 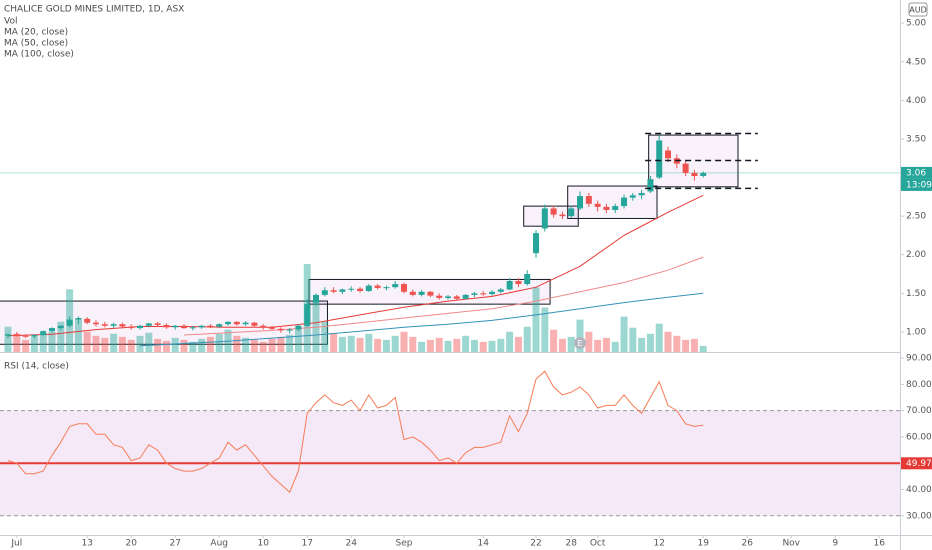 What do you see at coordinates (571, 544) in the screenshot?
I see `x-tick-label: 28` at bounding box center [571, 544].